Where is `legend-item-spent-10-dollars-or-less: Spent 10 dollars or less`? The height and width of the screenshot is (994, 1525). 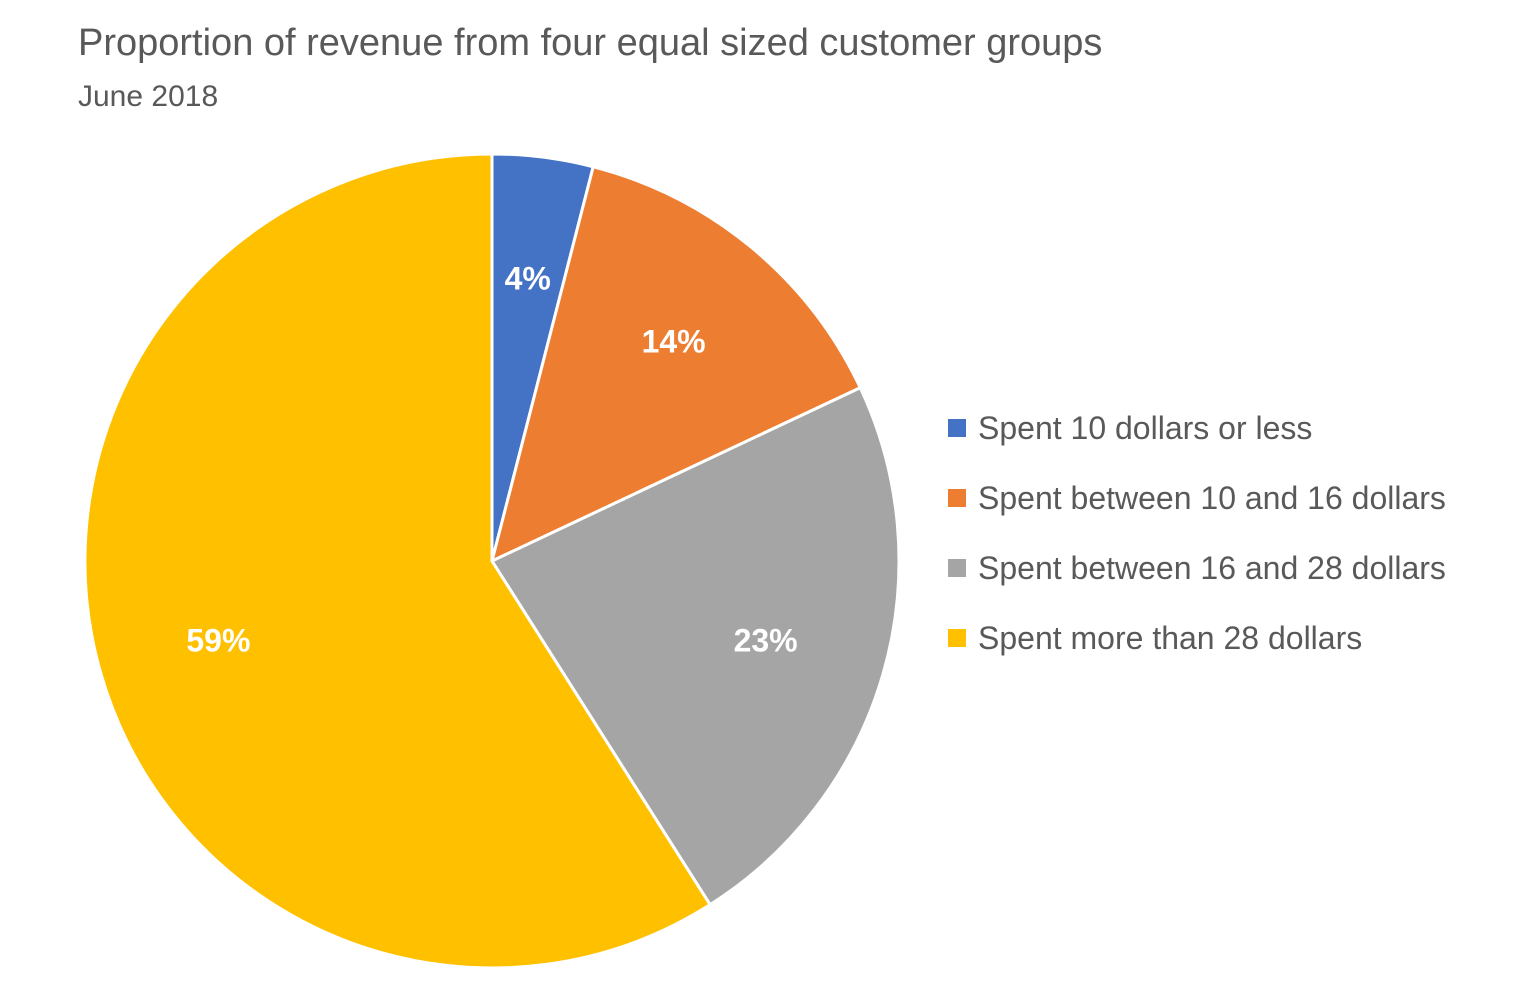
legend-item-spent-10-dollars-or-less: Spent 10 dollars or less is located at coordinates (1197, 428).